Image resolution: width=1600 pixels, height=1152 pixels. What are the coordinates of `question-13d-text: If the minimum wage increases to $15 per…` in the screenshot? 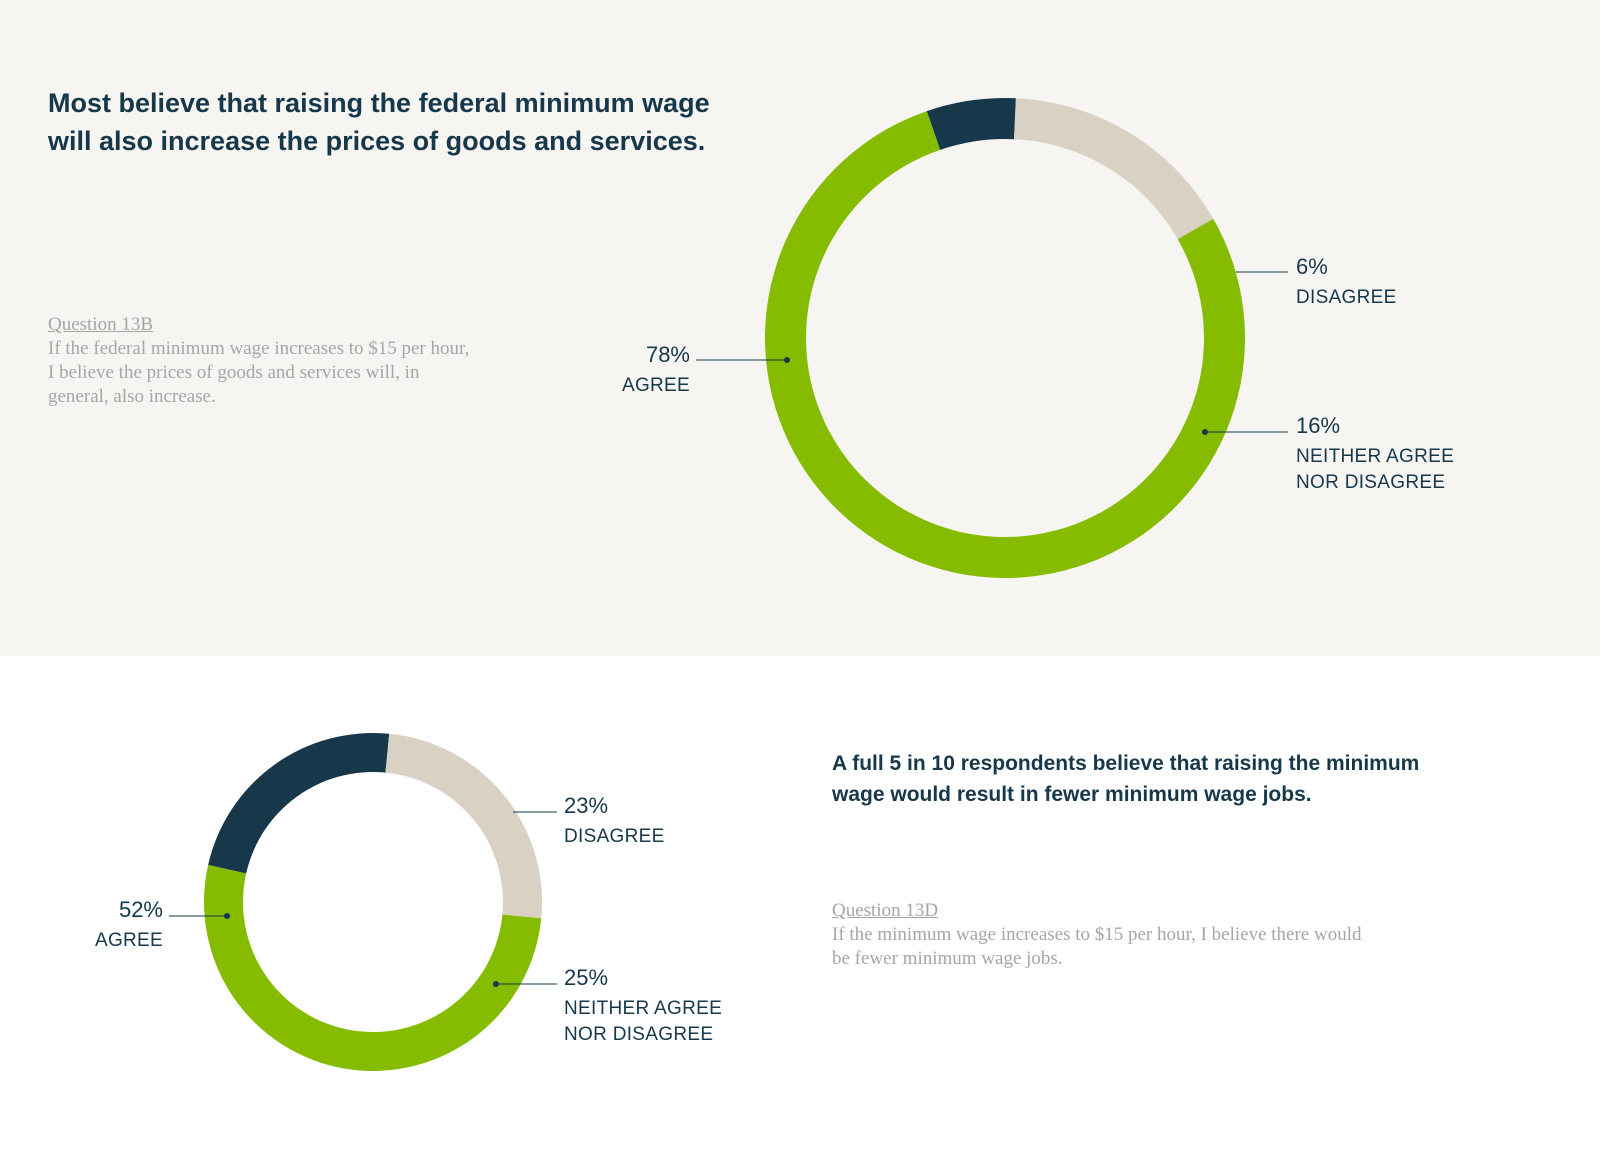 It's located at (1097, 946).